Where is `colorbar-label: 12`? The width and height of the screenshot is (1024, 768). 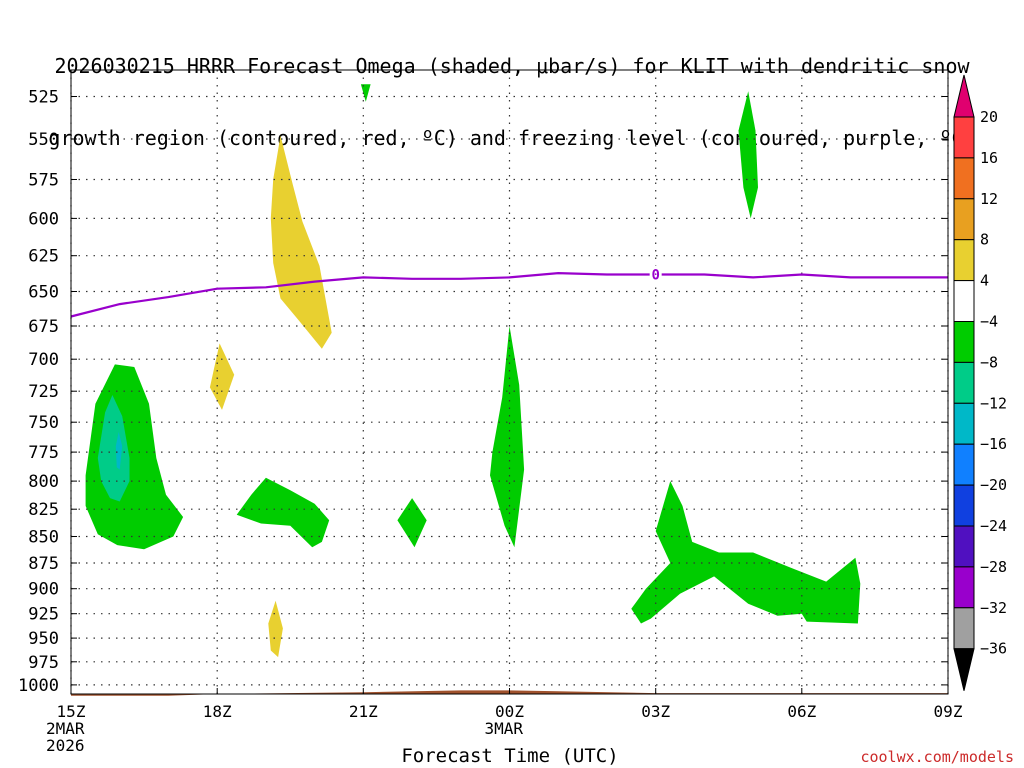
colorbar-label: 12 is located at coordinates (989, 199).